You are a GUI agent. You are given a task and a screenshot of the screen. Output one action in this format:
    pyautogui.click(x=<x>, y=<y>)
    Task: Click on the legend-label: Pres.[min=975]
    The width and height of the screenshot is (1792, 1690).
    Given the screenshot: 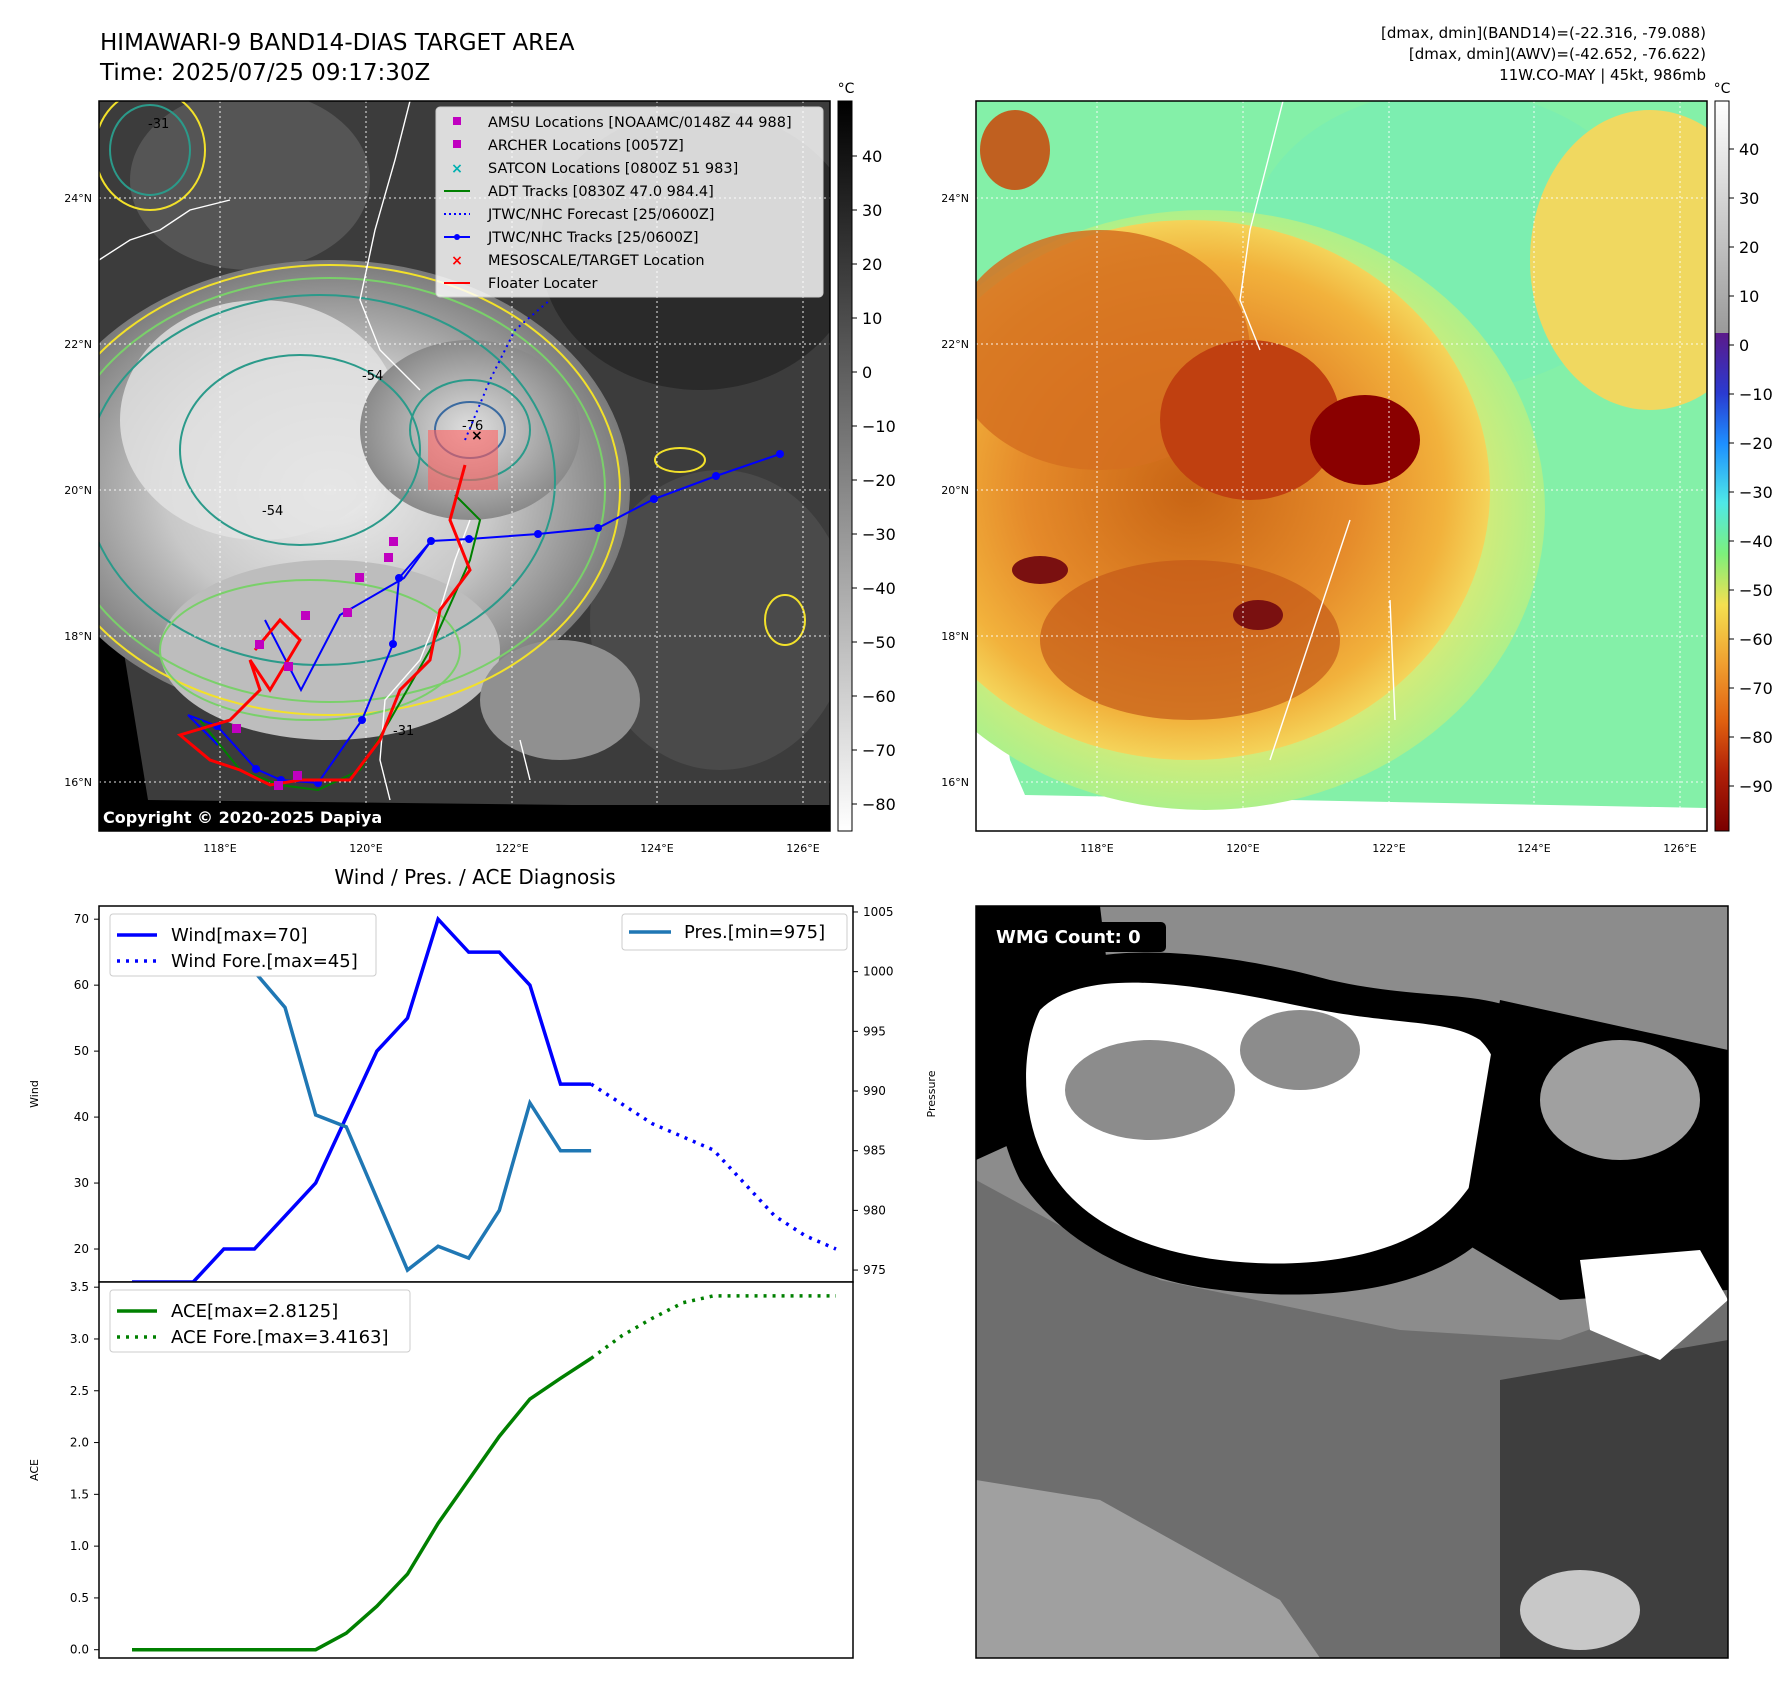 What is the action you would take?
    pyautogui.click(x=754, y=932)
    